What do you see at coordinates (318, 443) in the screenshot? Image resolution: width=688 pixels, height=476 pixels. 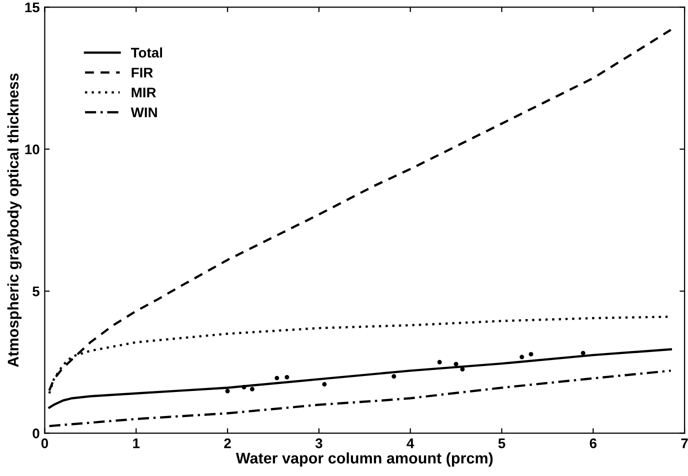 I see `x-tick-label: 3` at bounding box center [318, 443].